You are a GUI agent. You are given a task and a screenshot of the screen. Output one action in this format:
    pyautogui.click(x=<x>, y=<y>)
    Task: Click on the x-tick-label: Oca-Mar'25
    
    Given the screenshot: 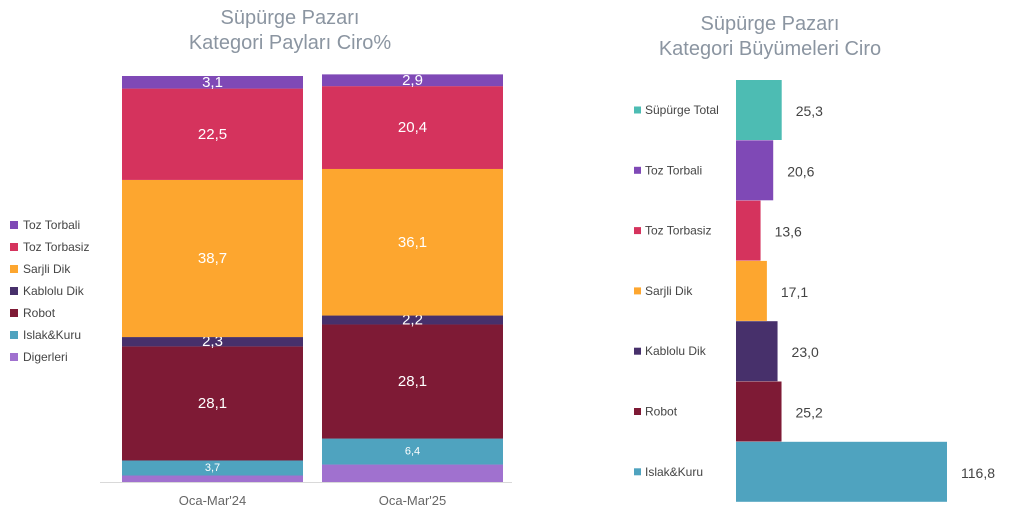 What is the action you would take?
    pyautogui.click(x=413, y=500)
    